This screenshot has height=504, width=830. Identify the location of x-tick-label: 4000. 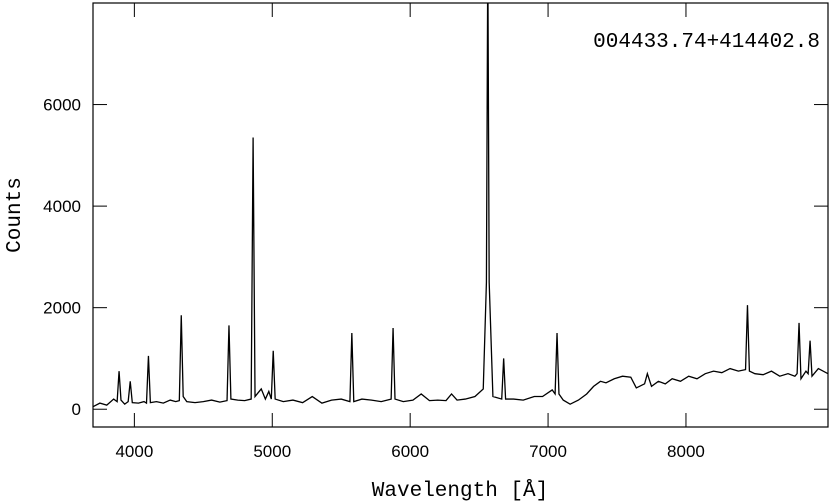
(134, 451).